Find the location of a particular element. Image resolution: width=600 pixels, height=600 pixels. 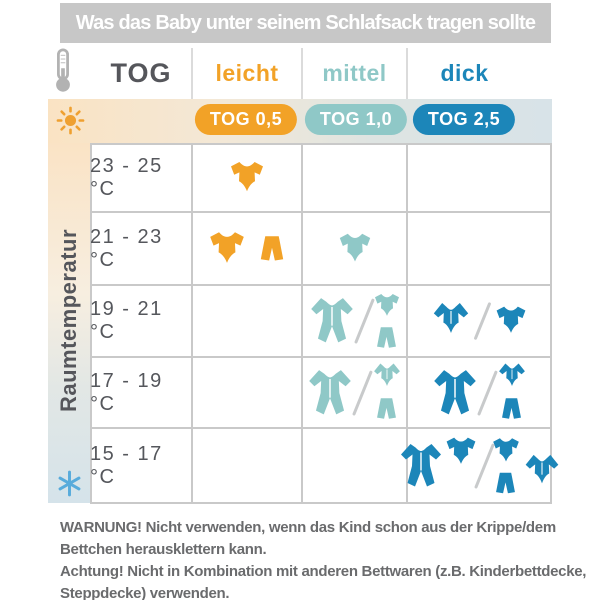

tog-badge-leicht: TOG 0,5 is located at coordinates (246, 119).